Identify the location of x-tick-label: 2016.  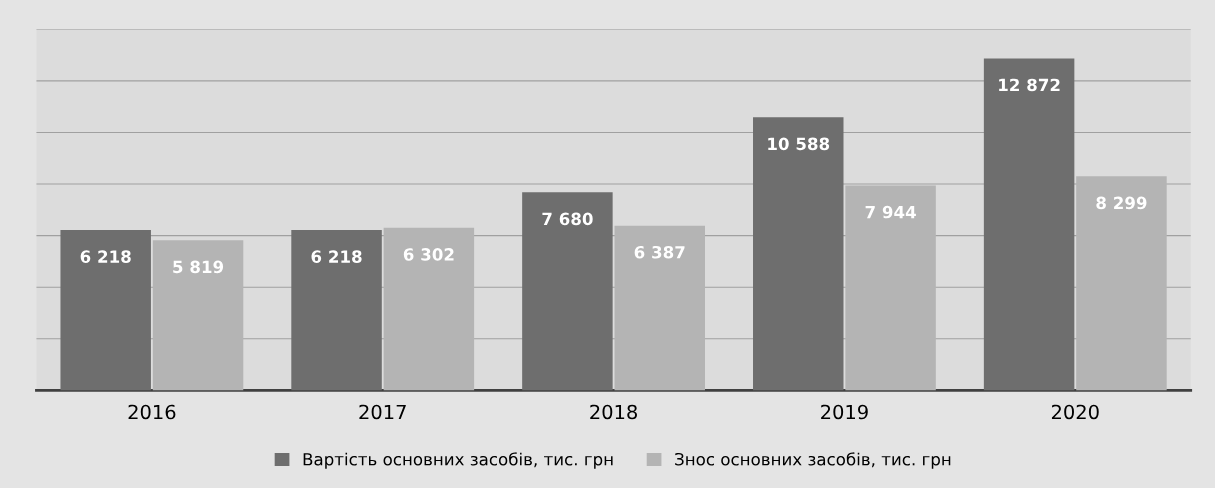
(152, 412).